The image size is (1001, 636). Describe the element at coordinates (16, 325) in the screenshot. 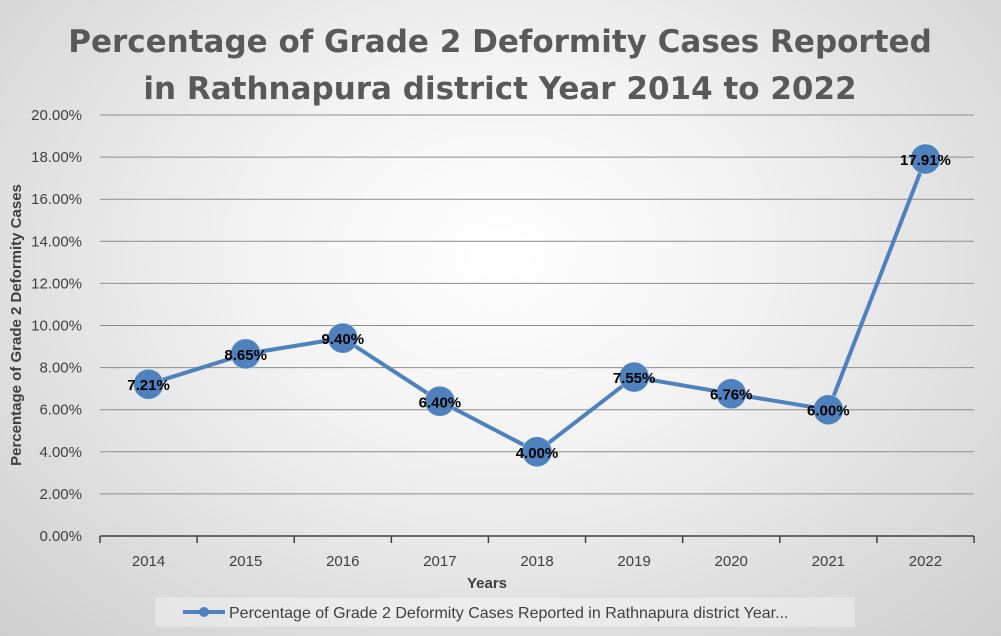

I see `y-axis-title: Percentage of Grade 2 Deformity Cases` at that location.